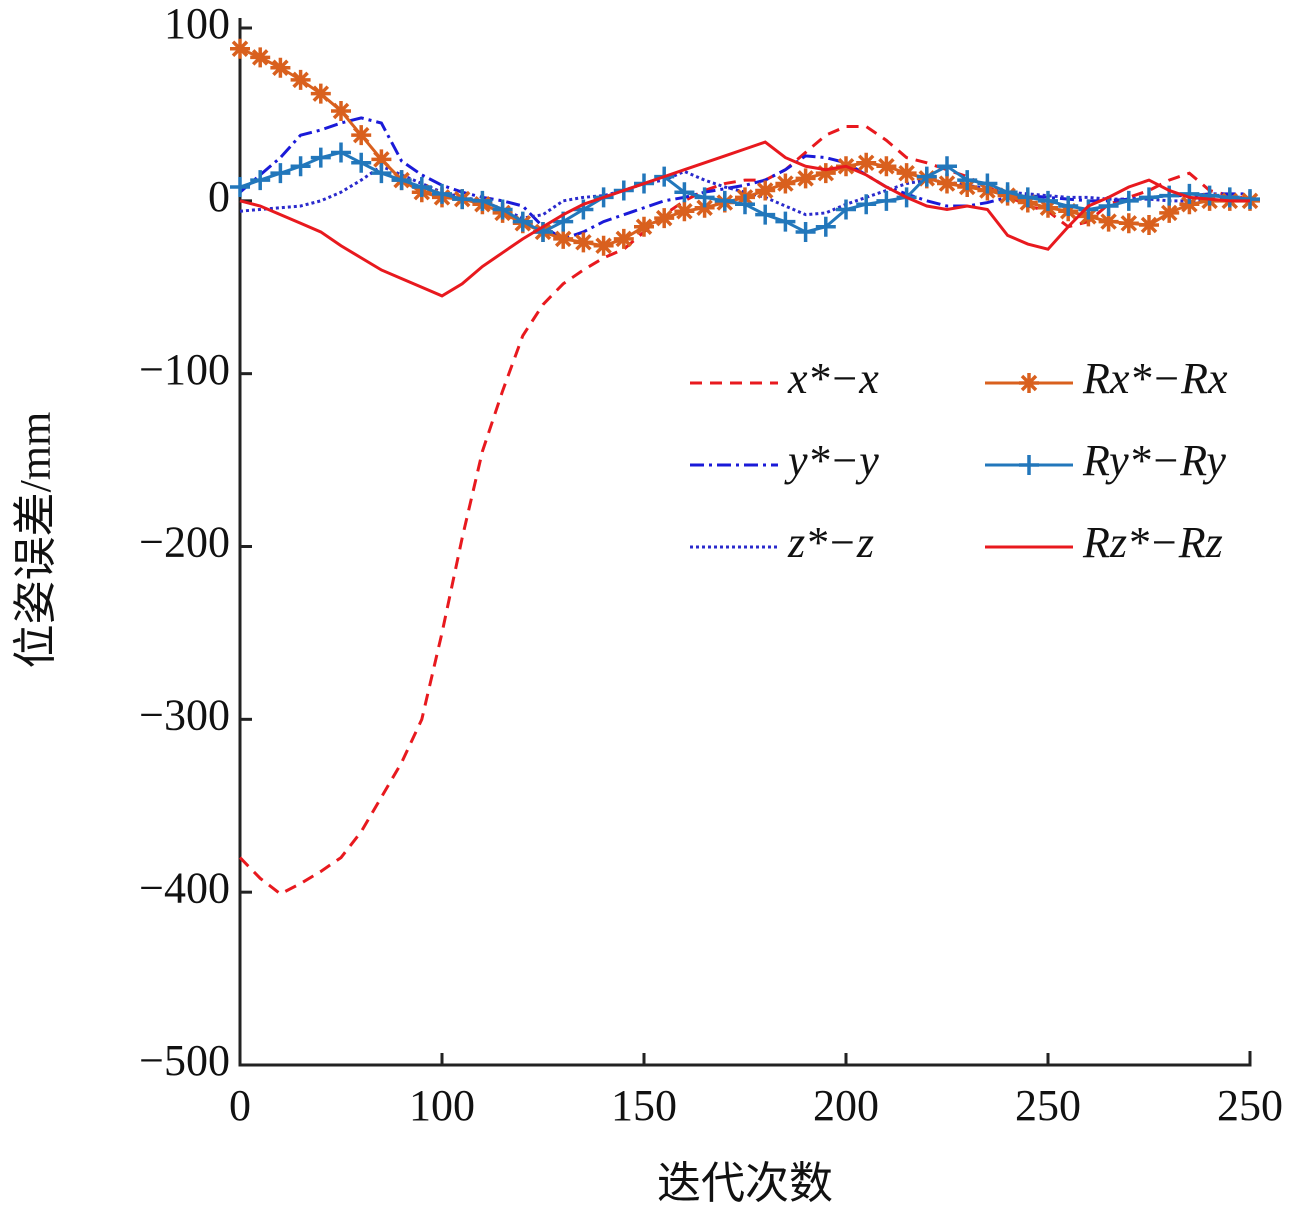 Image resolution: width=1305 pixels, height=1225 pixels. Describe the element at coordinates (1155, 378) in the screenshot. I see `legend-label: Rx*−Rx` at that location.